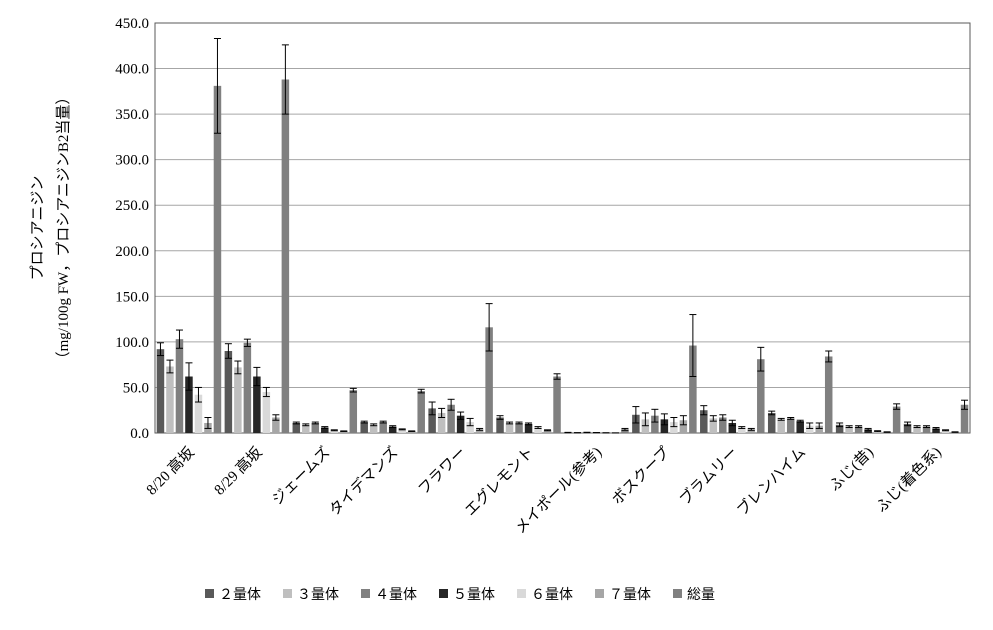 This screenshot has height=630, width=993. Describe the element at coordinates (132, 343) in the screenshot. I see `y-tick-label: 100.0` at that location.